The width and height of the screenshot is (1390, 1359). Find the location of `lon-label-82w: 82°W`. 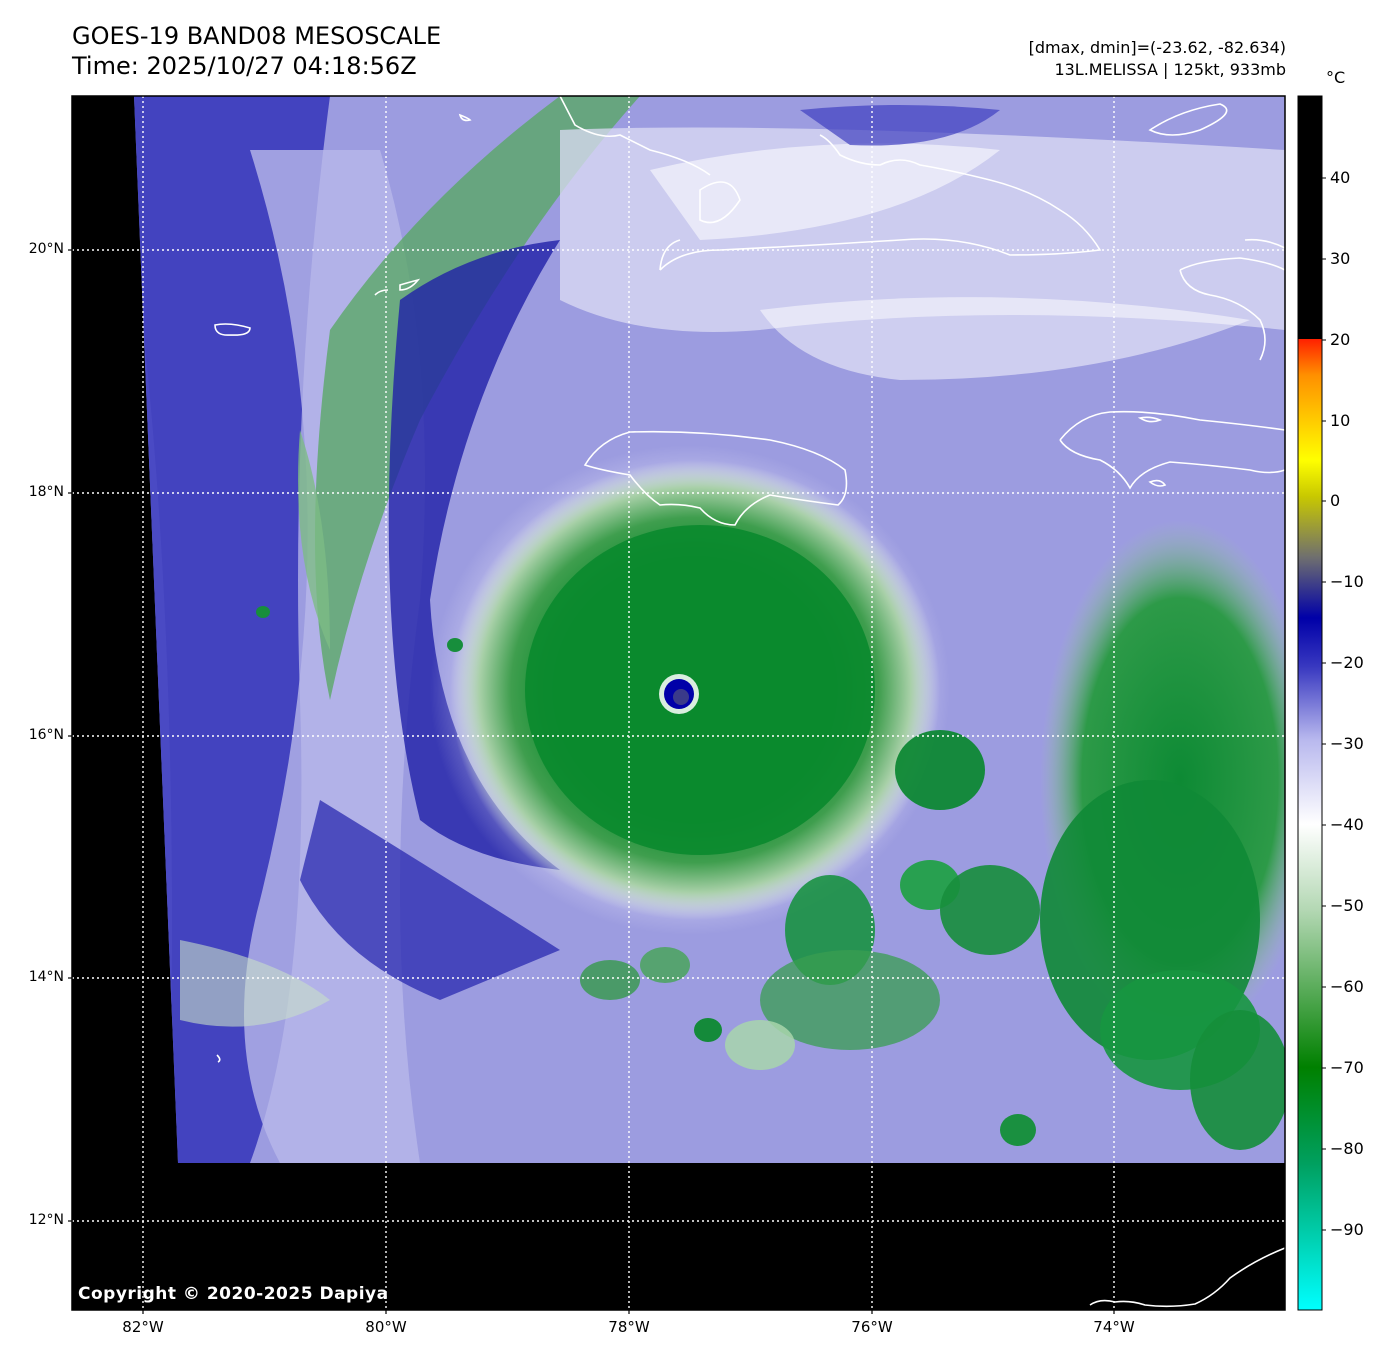

lon-label-82w: 82°W is located at coordinates (143, 1327).